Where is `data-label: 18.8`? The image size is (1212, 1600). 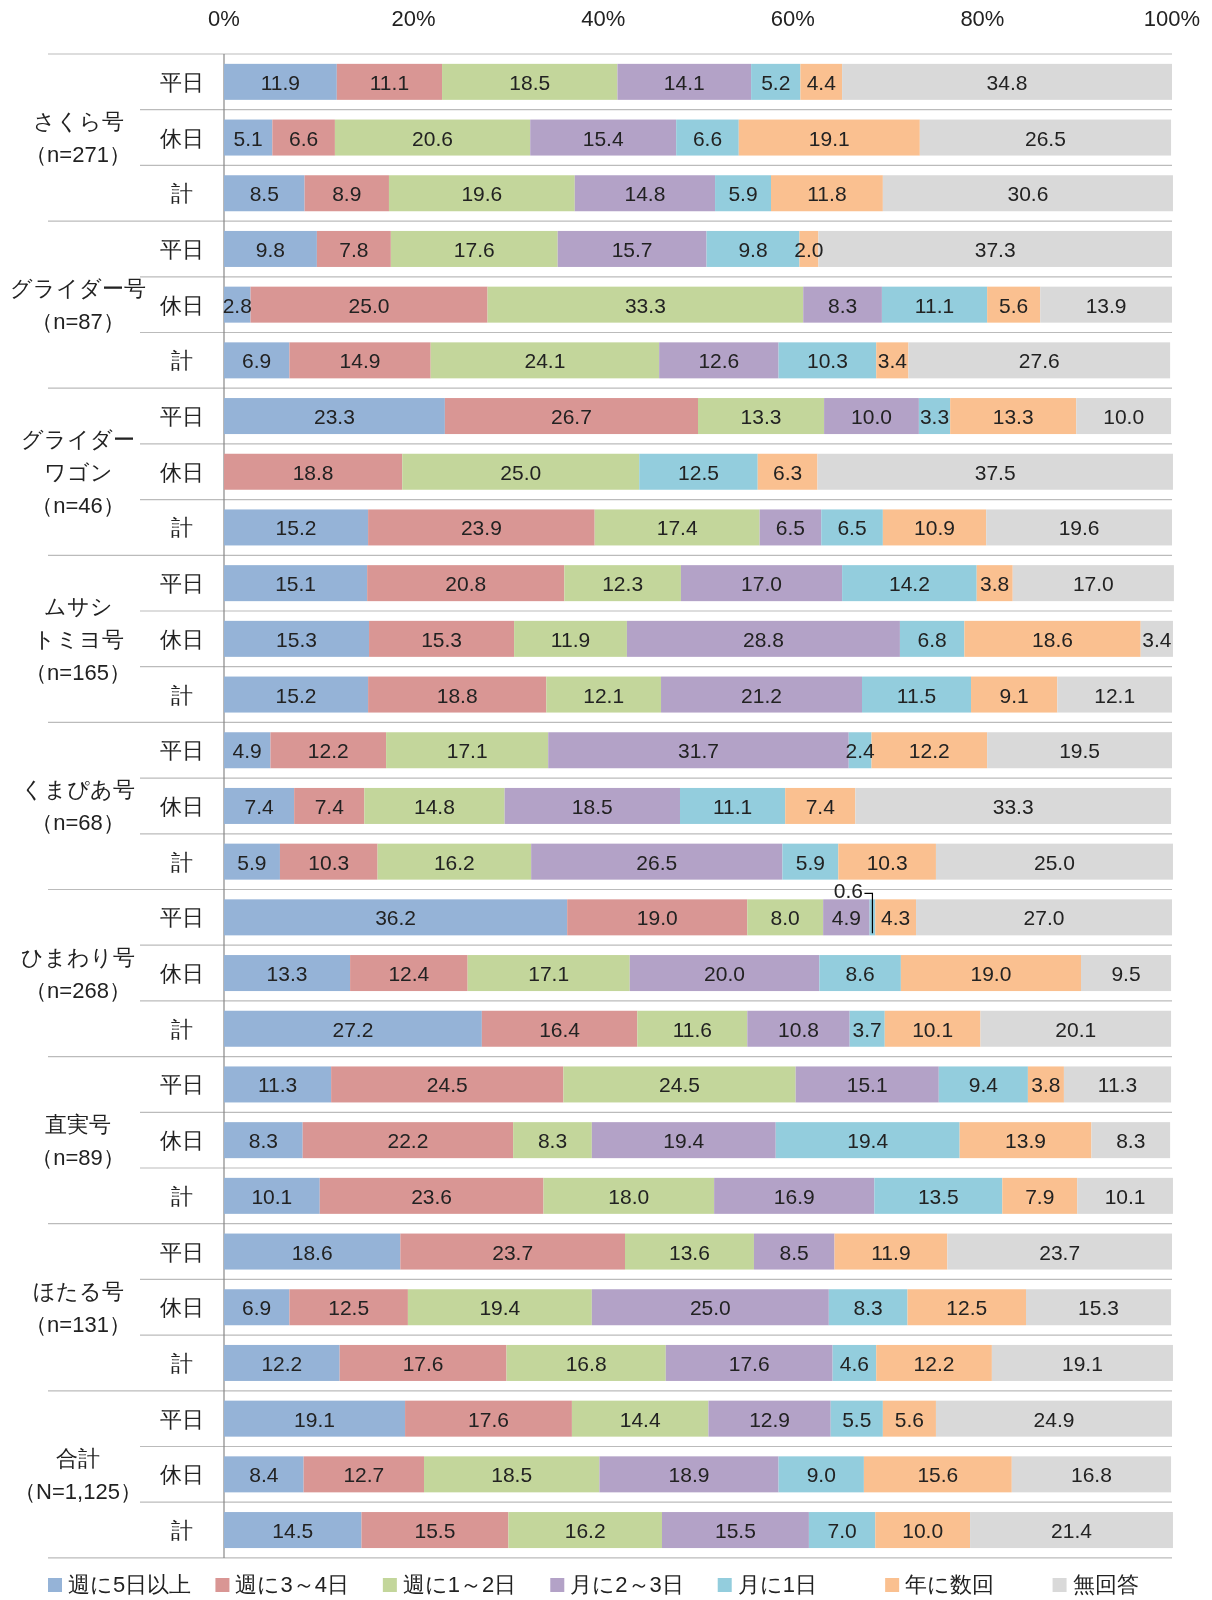
data-label: 18.8 is located at coordinates (457, 695).